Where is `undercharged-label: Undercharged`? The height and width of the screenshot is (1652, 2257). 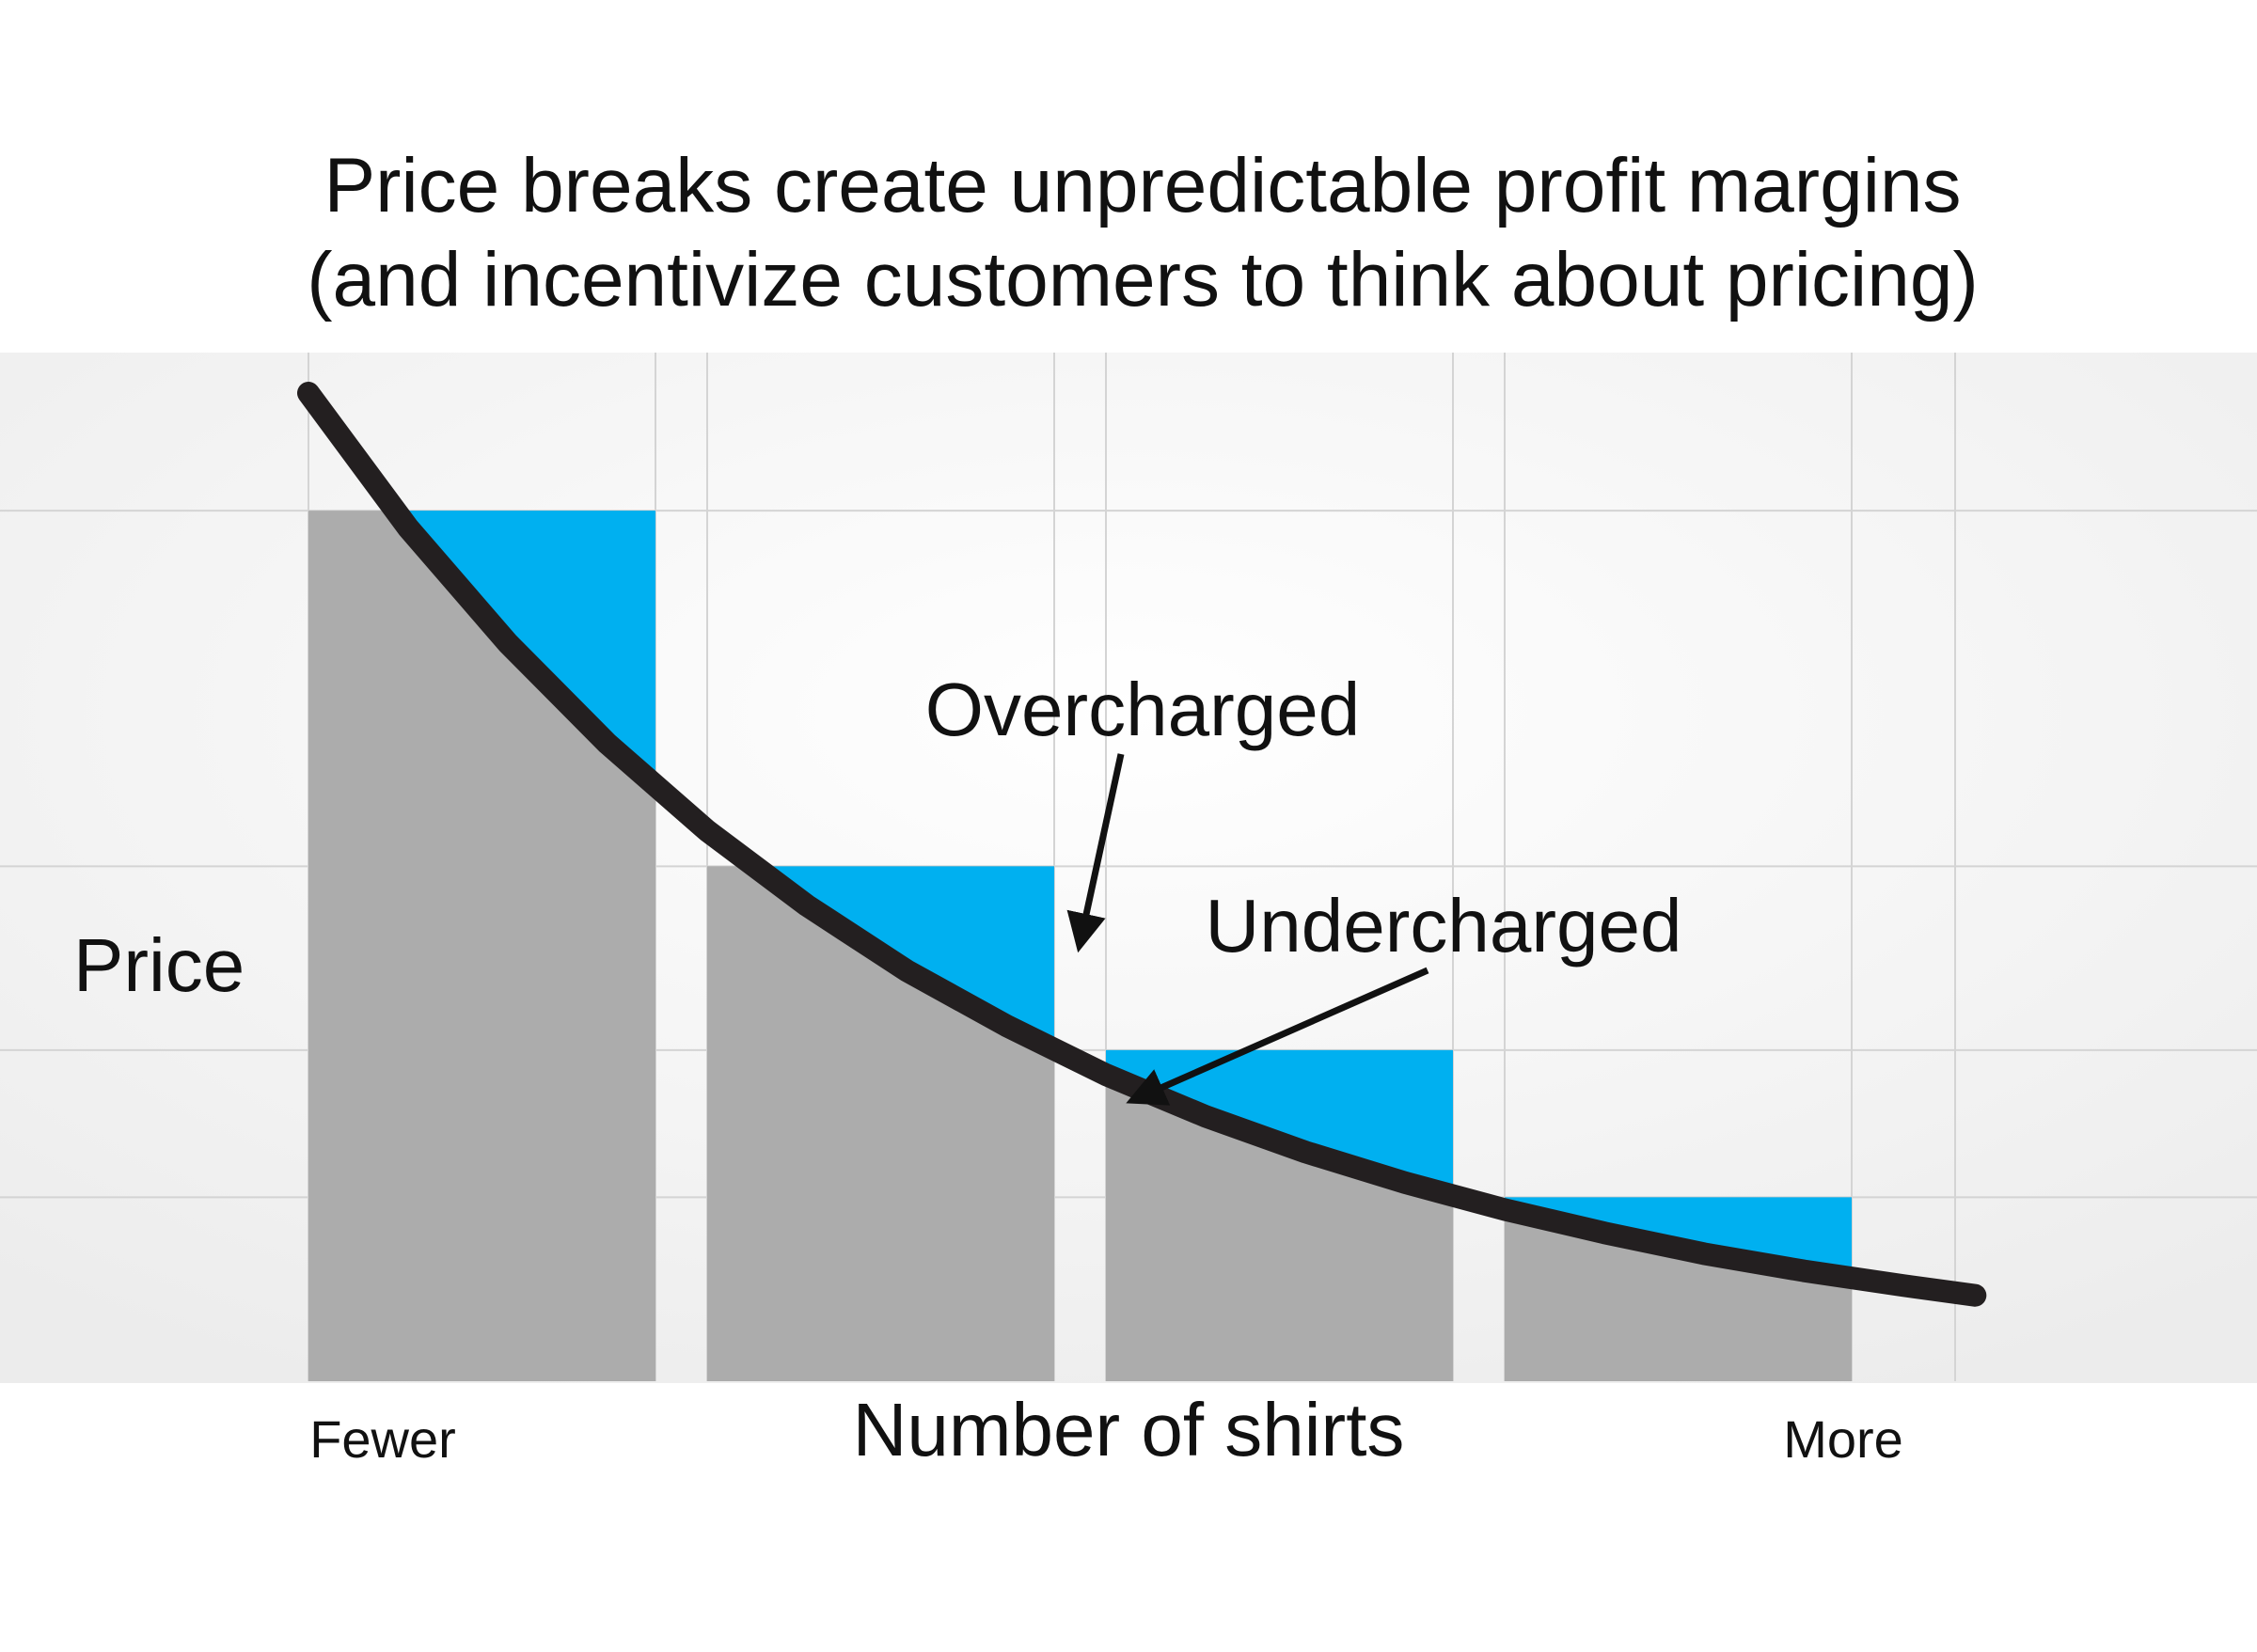 undercharged-label: Undercharged is located at coordinates (1444, 926).